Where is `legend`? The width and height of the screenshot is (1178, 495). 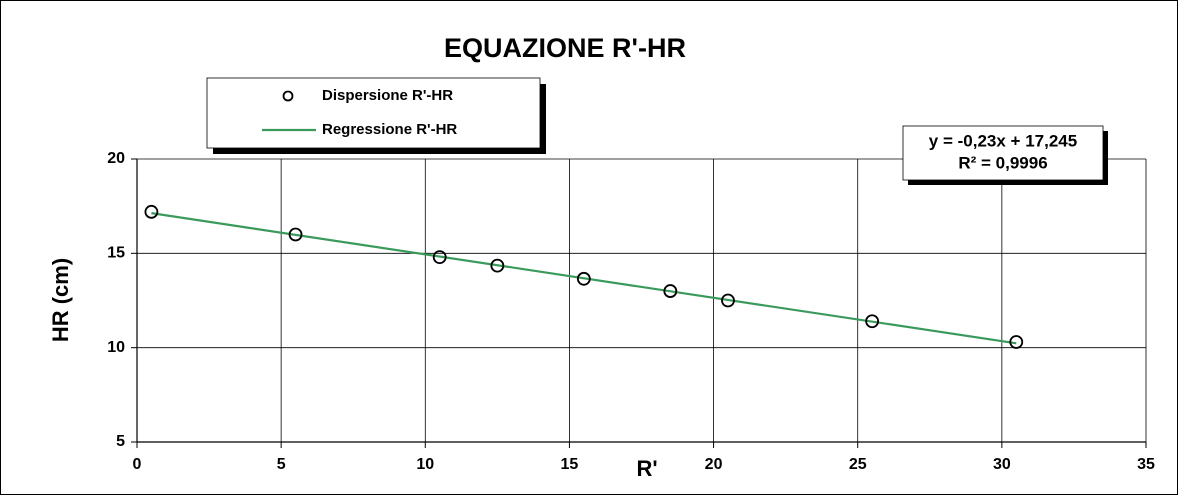 legend is located at coordinates (373, 113).